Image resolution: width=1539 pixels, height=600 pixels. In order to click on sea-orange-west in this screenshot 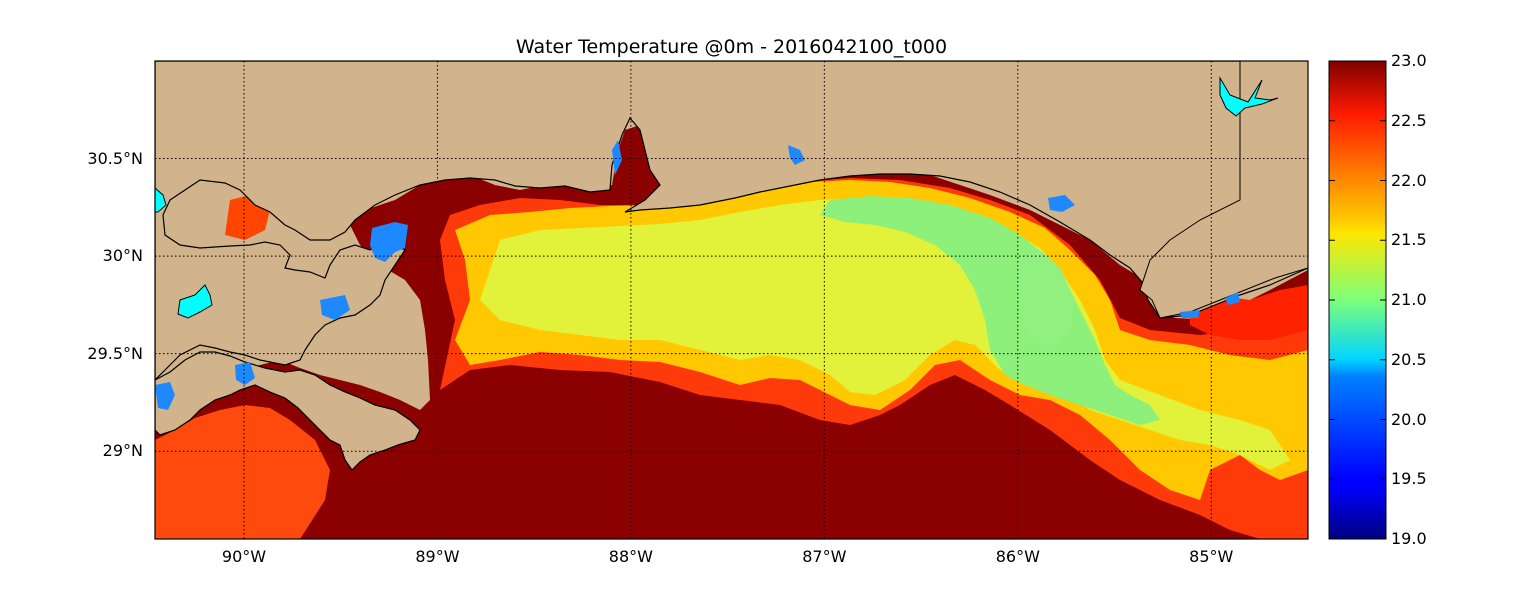, I will do `click(242, 472)`.